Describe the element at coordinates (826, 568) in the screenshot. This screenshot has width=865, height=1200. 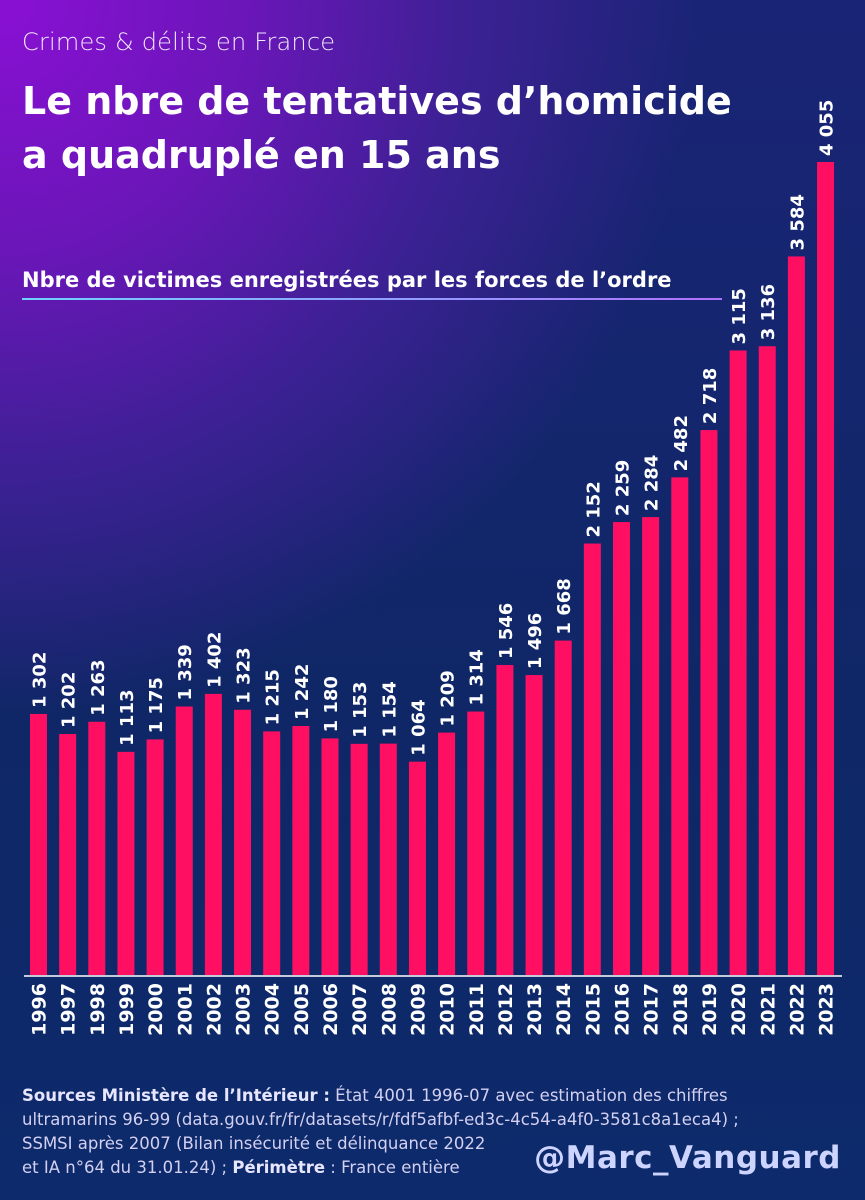
I see `bar-2023` at that location.